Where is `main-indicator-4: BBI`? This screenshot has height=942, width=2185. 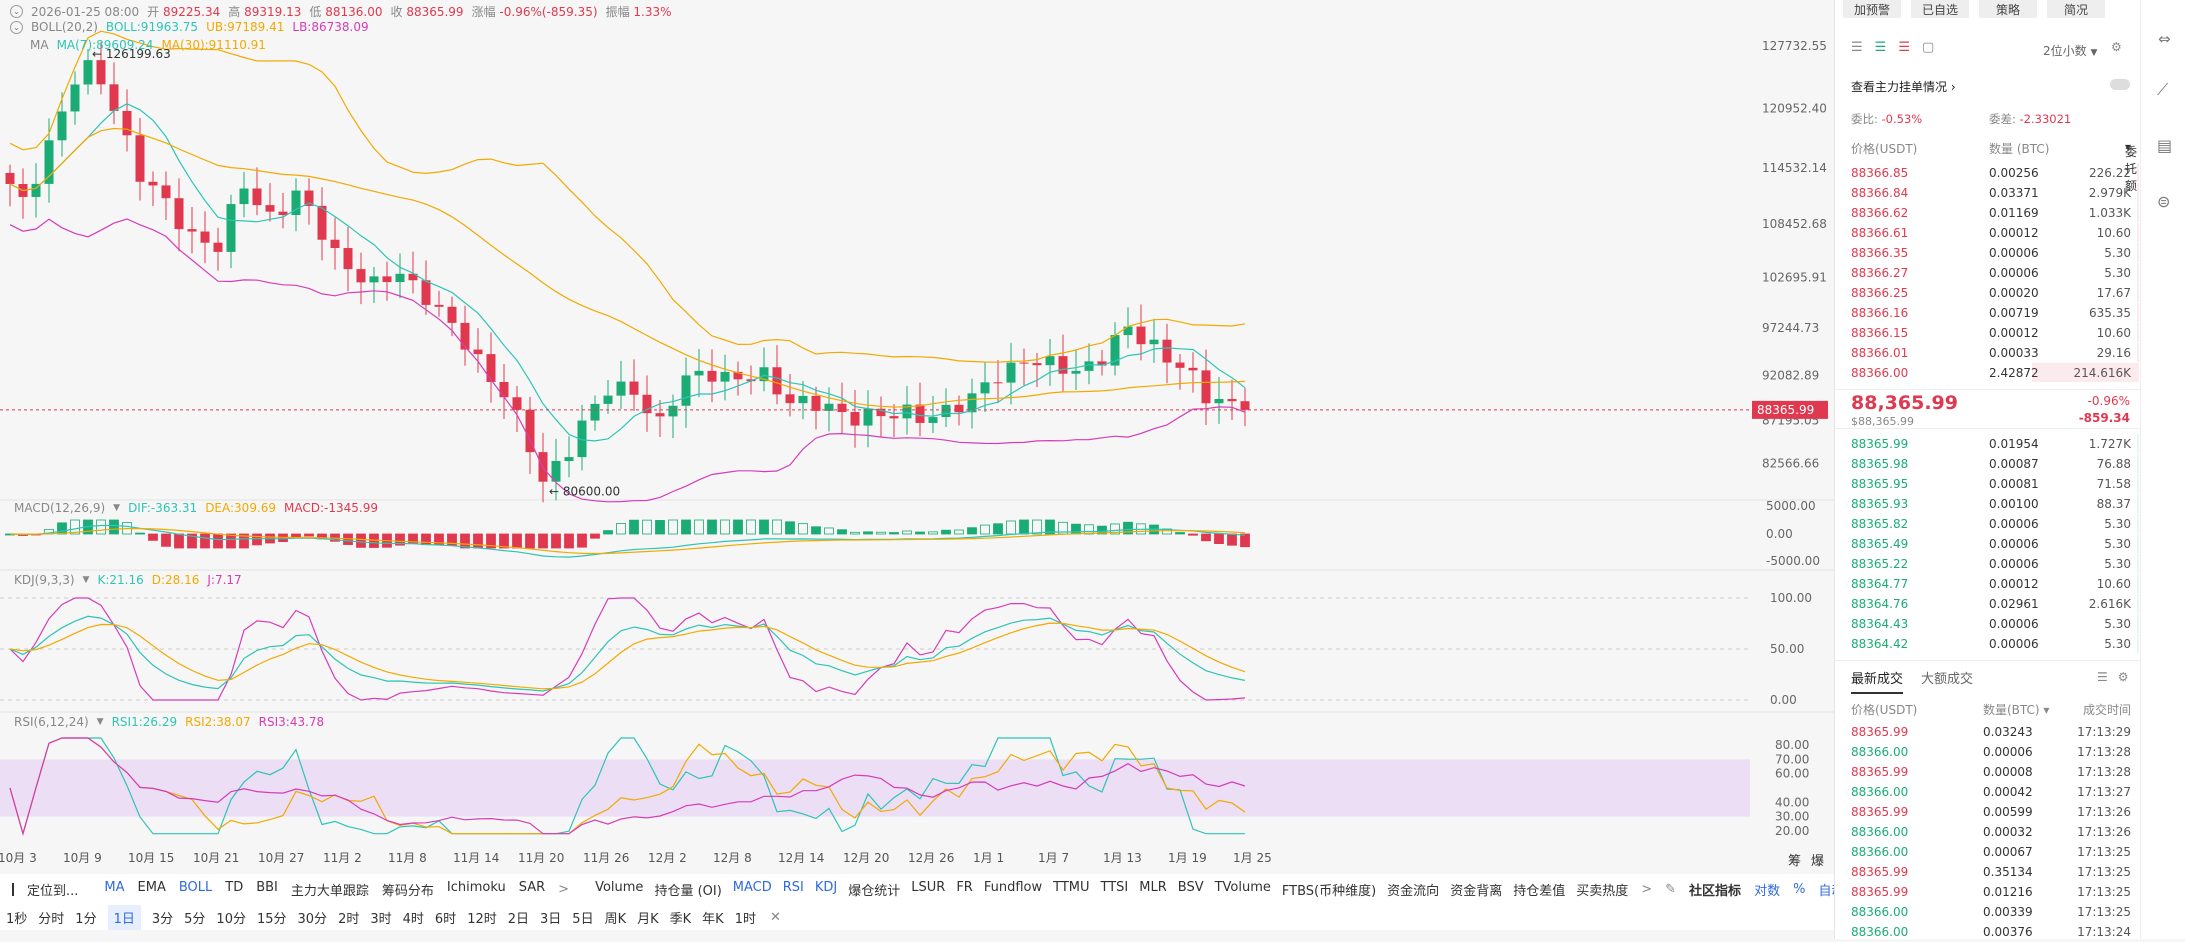
main-indicator-4: BBI is located at coordinates (267, 887).